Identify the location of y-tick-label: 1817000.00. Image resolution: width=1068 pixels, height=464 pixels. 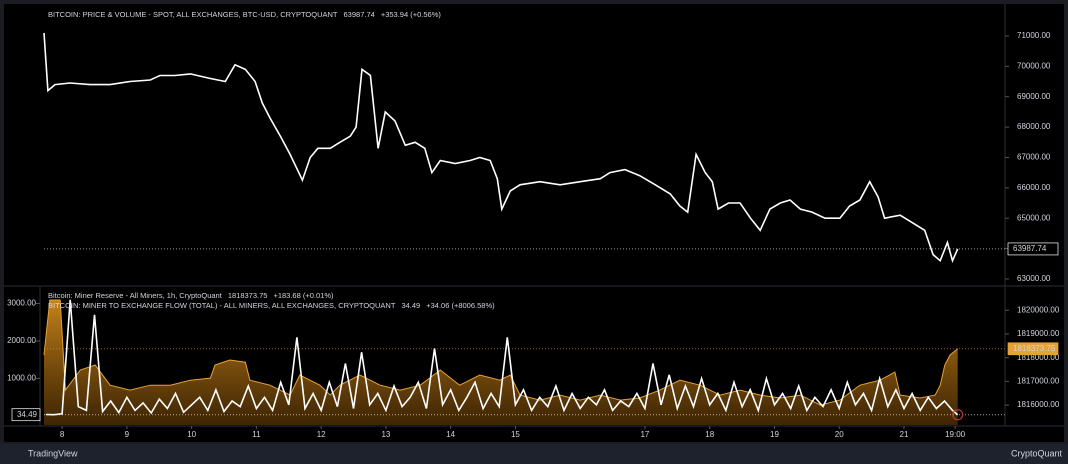
(1038, 380).